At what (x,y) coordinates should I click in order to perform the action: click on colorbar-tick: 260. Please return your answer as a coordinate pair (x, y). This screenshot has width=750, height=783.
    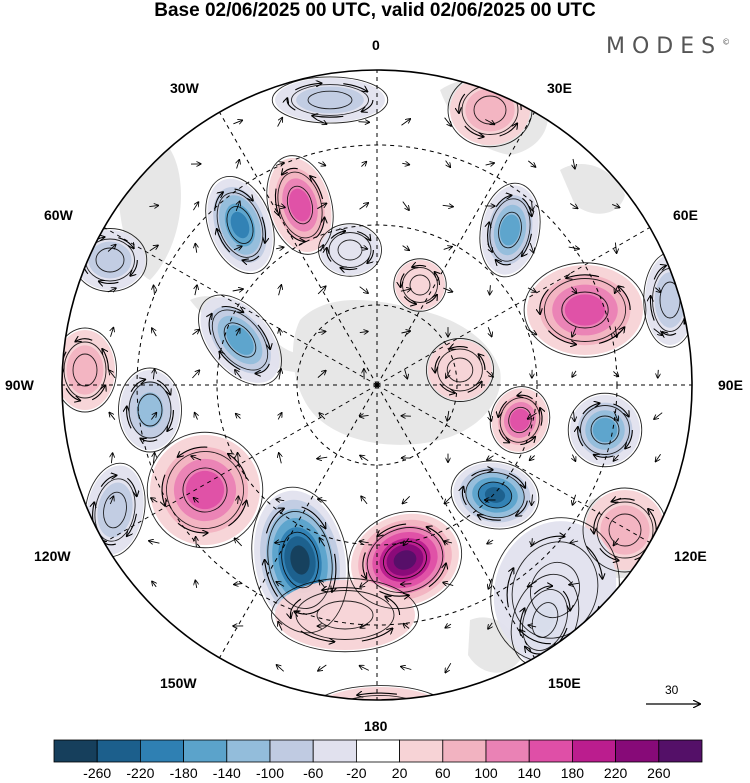
    Looking at the image, I should click on (659, 773).